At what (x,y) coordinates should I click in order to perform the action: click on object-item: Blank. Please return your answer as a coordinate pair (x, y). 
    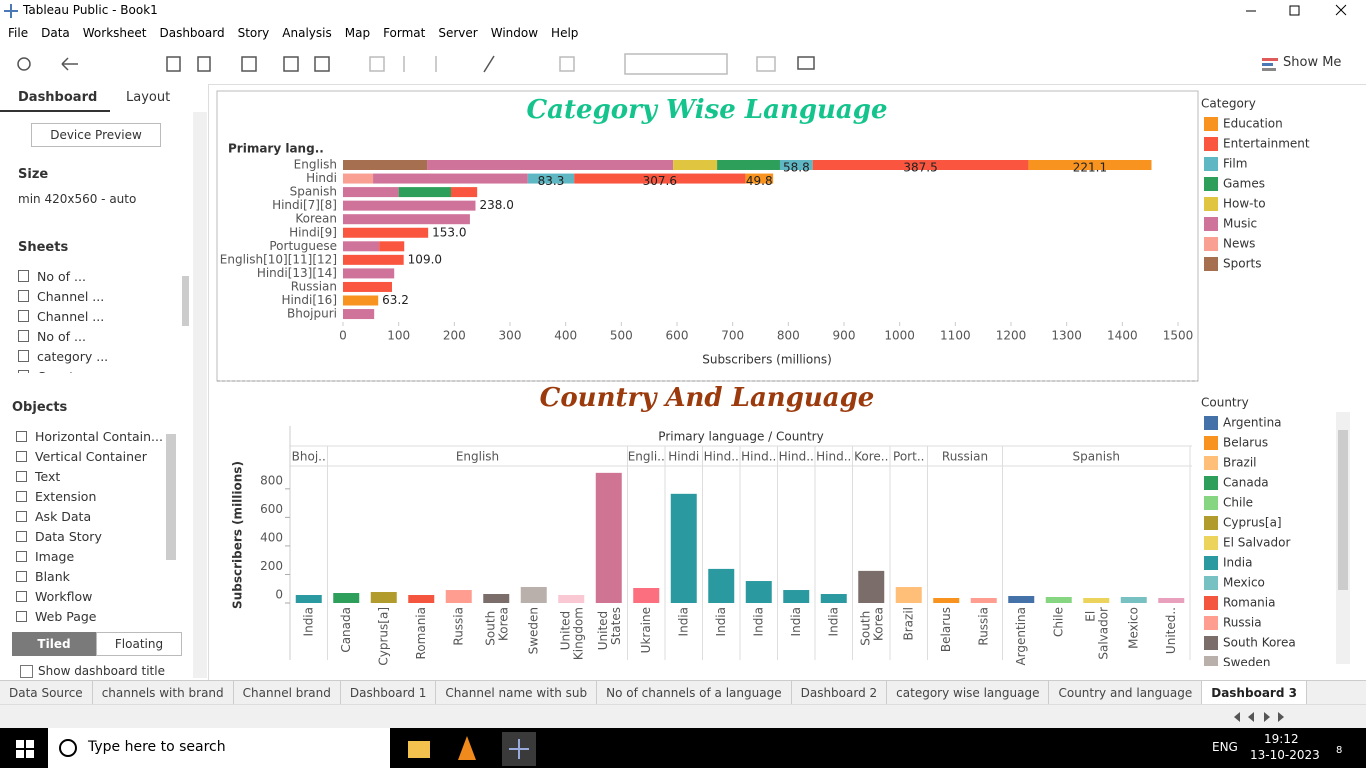
    Looking at the image, I should click on (91, 577).